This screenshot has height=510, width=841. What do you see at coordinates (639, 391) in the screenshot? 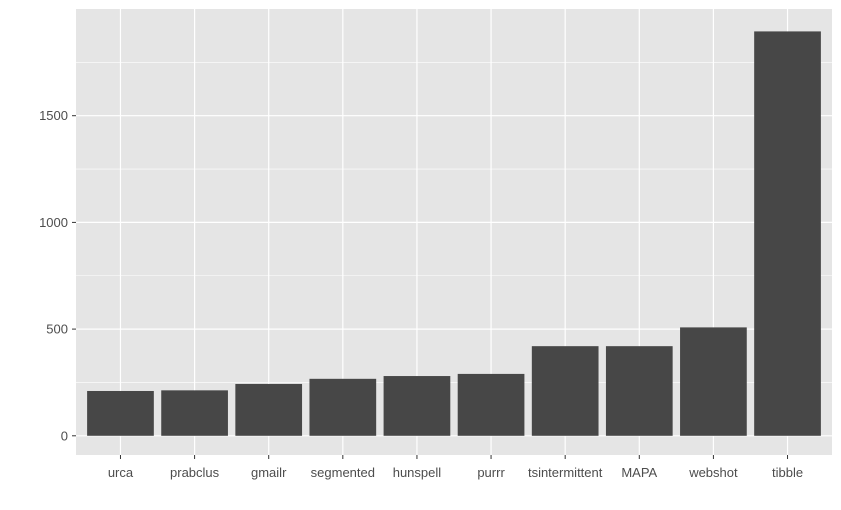
I see `bar-MAPA` at bounding box center [639, 391].